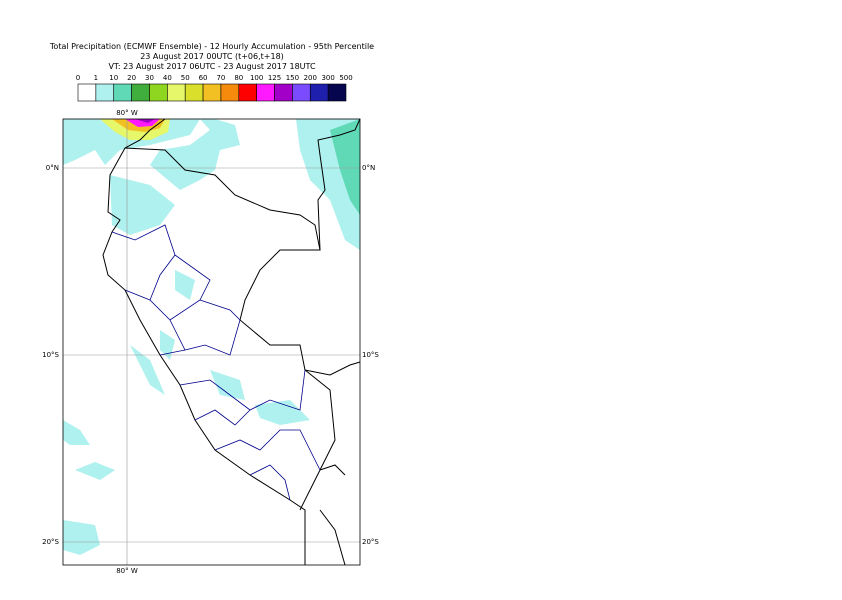  I want to click on colorbar-label: 10, so click(113, 78).